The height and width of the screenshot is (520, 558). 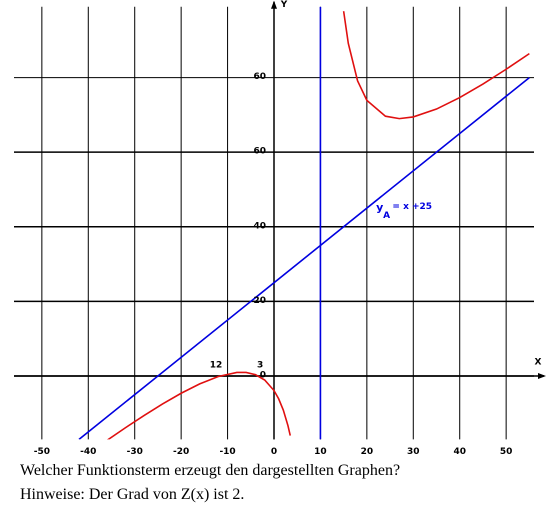 What do you see at coordinates (135, 452) in the screenshot?
I see `x-tick-label: -30` at bounding box center [135, 452].